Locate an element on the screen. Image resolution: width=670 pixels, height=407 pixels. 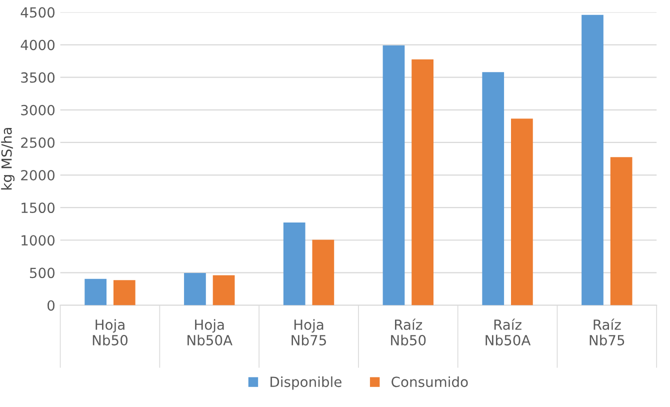
y-tick-label: 4000 is located at coordinates (37, 45).